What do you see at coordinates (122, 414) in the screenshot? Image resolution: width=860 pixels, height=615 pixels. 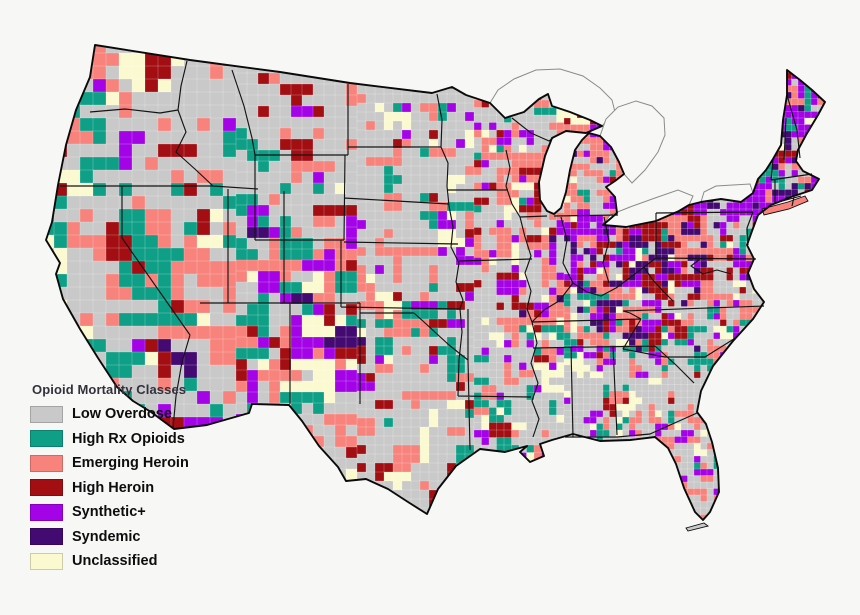 I see `legend-item-label: Low Overdose` at bounding box center [122, 414].